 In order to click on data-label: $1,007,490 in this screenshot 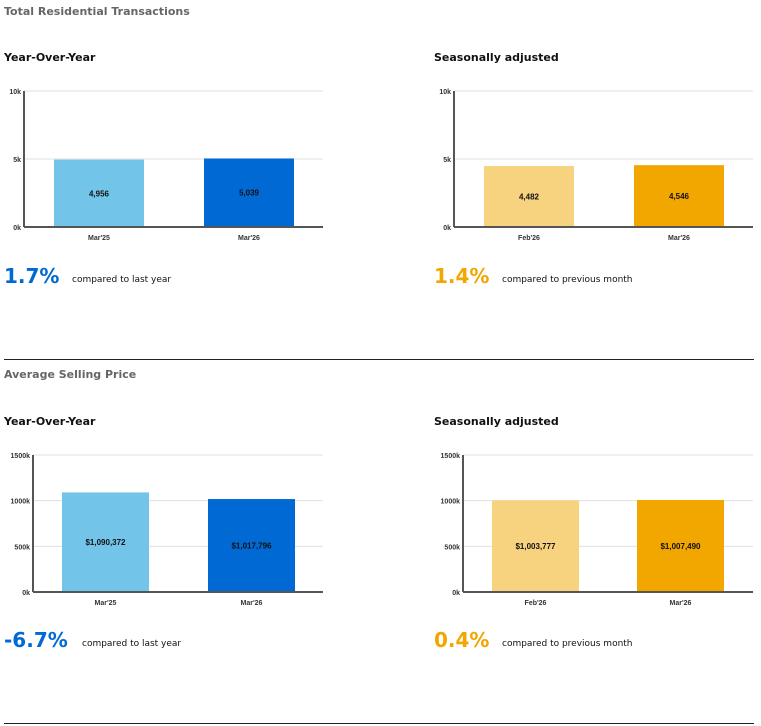, I will do `click(680, 546)`.